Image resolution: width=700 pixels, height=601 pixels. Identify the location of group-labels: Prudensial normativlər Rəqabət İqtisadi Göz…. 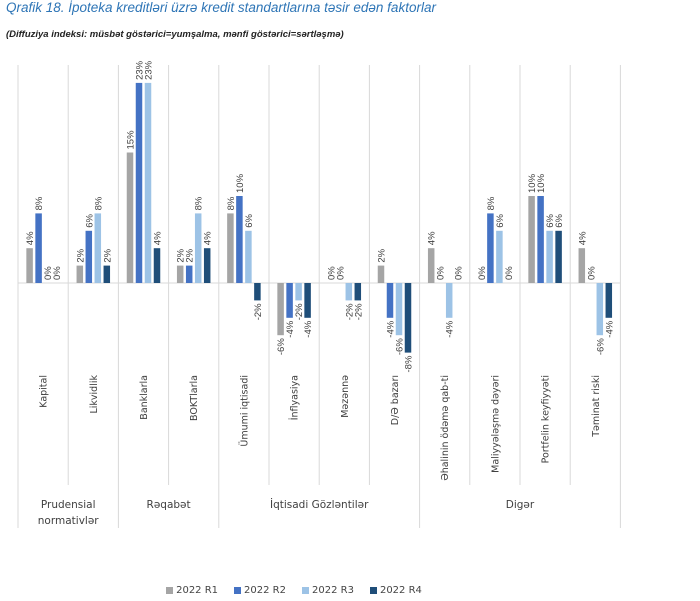
(286, 512).